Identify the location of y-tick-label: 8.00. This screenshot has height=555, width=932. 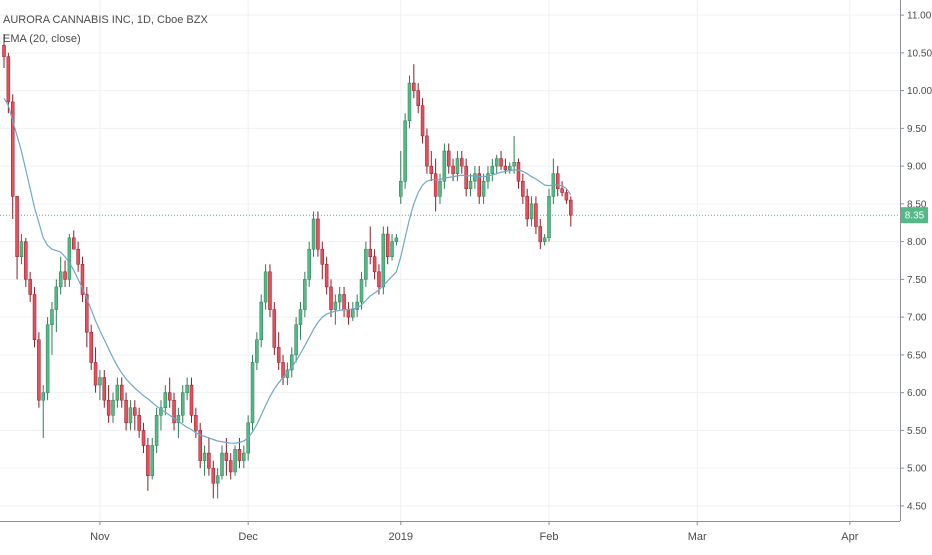
(917, 242).